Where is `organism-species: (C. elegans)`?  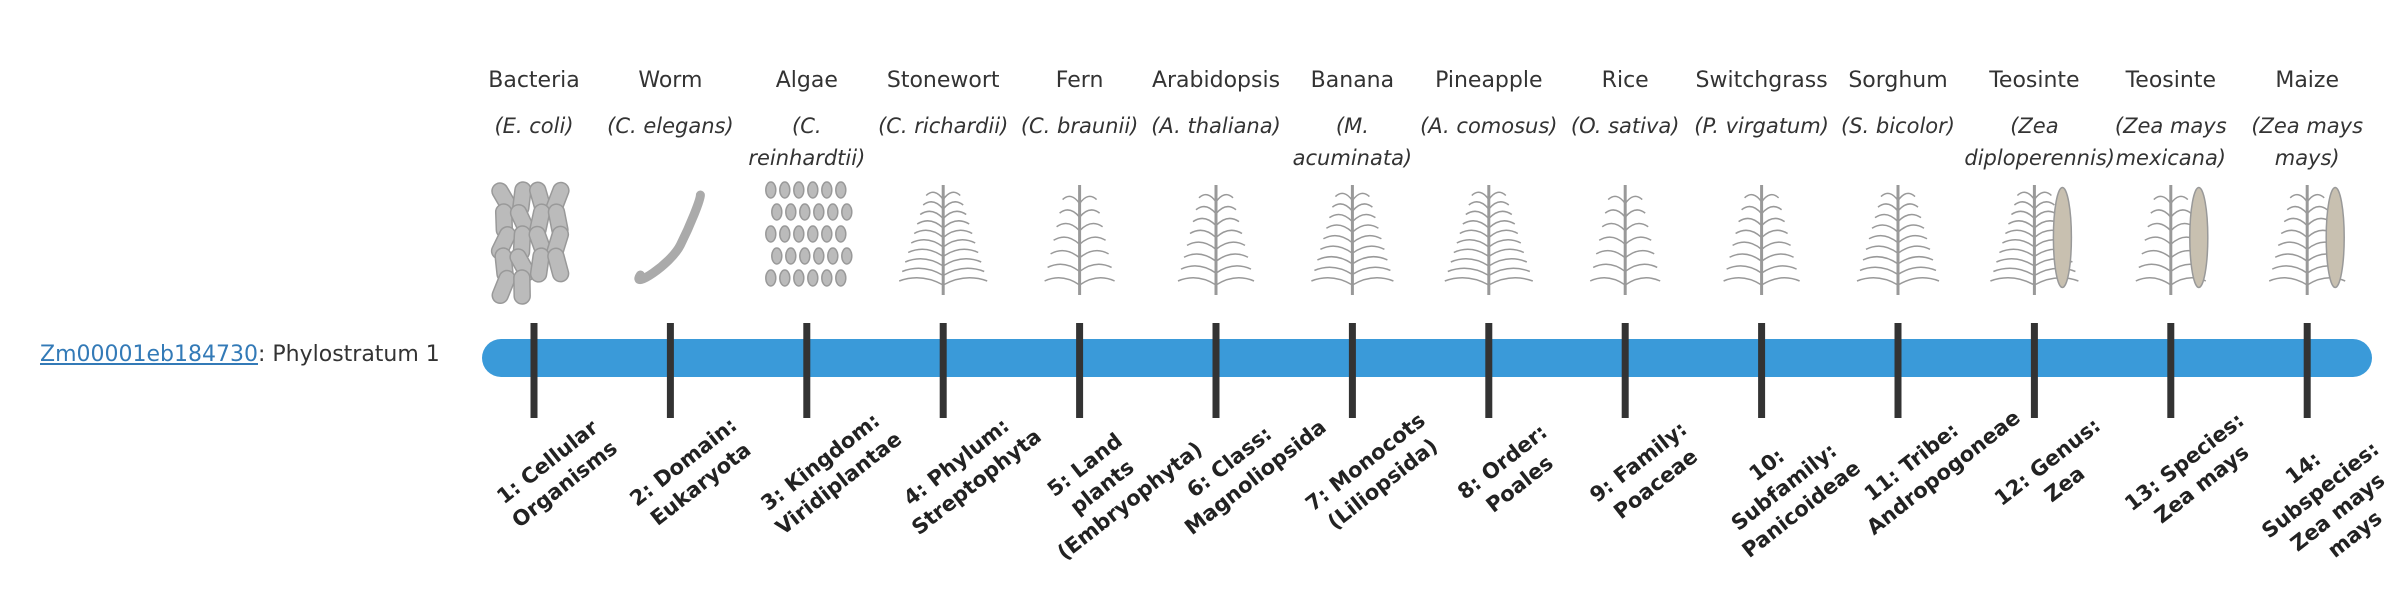
organism-species: (C. elegans) is located at coordinates (670, 126).